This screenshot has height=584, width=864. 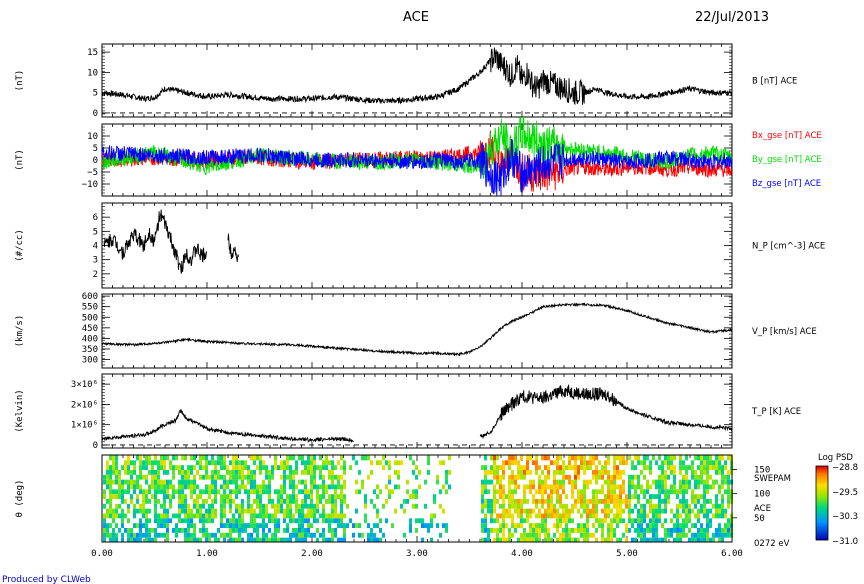 I want to click on colorbar-tick: −28.8, so click(x=845, y=468).